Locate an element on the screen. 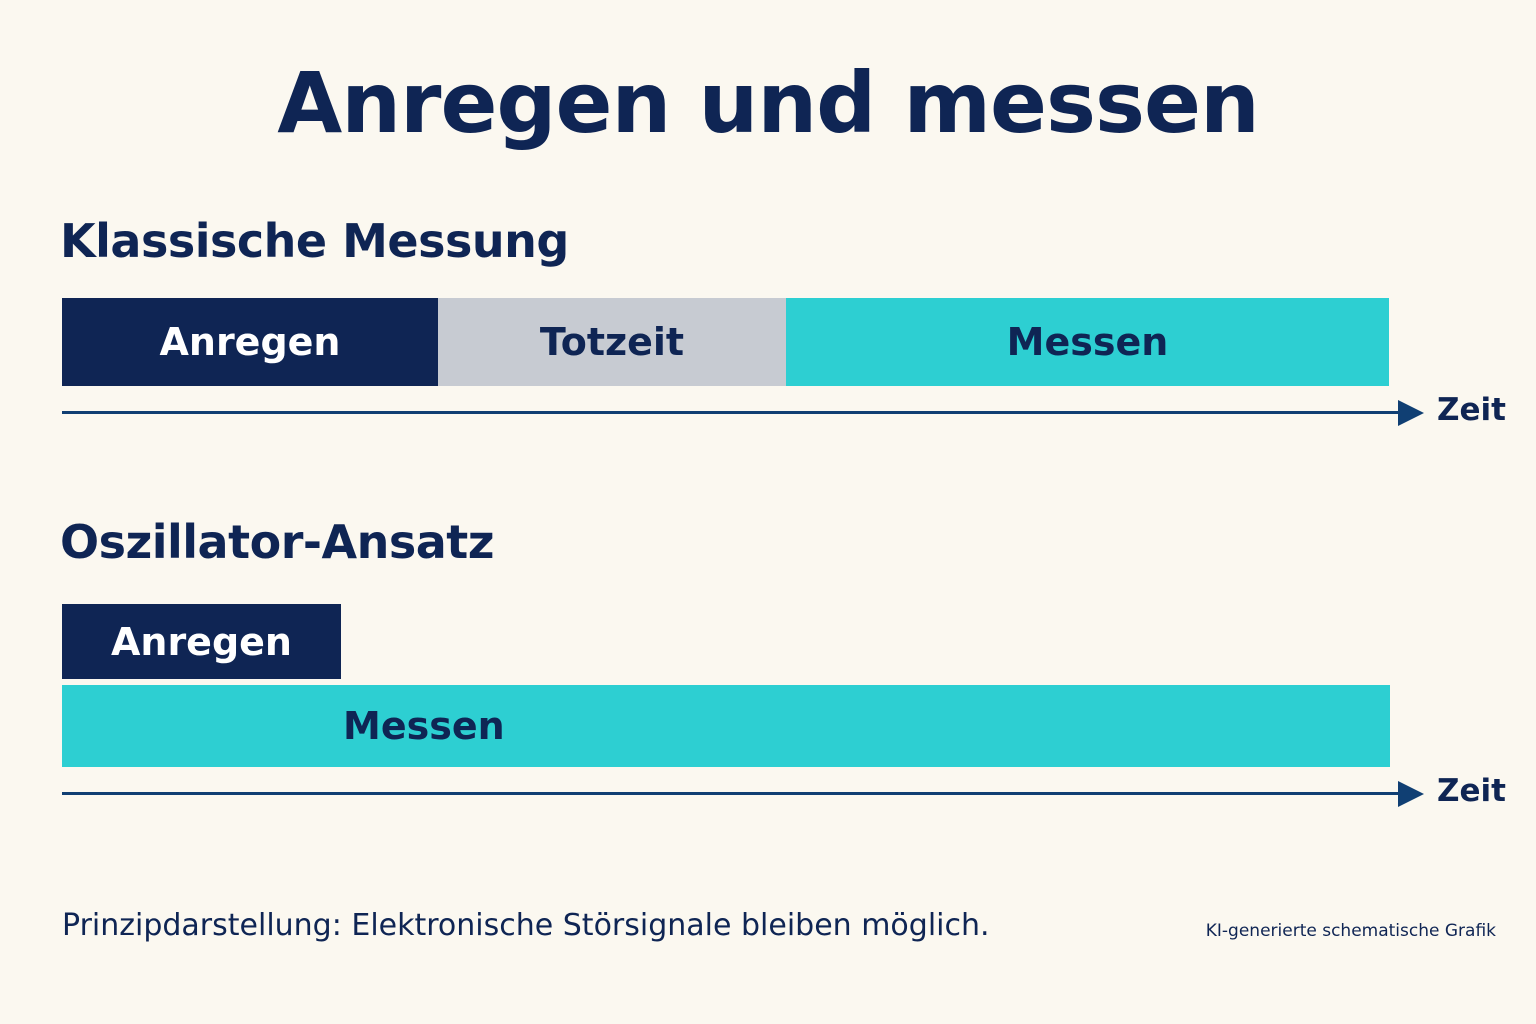 The width and height of the screenshot is (1536, 1024). block-totzeit: Totzeit is located at coordinates (612, 342).